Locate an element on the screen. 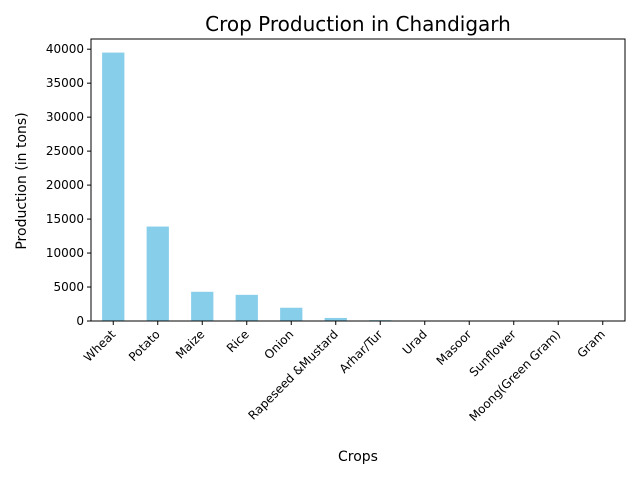 This screenshot has width=640, height=480. bar-potato is located at coordinates (157, 273).